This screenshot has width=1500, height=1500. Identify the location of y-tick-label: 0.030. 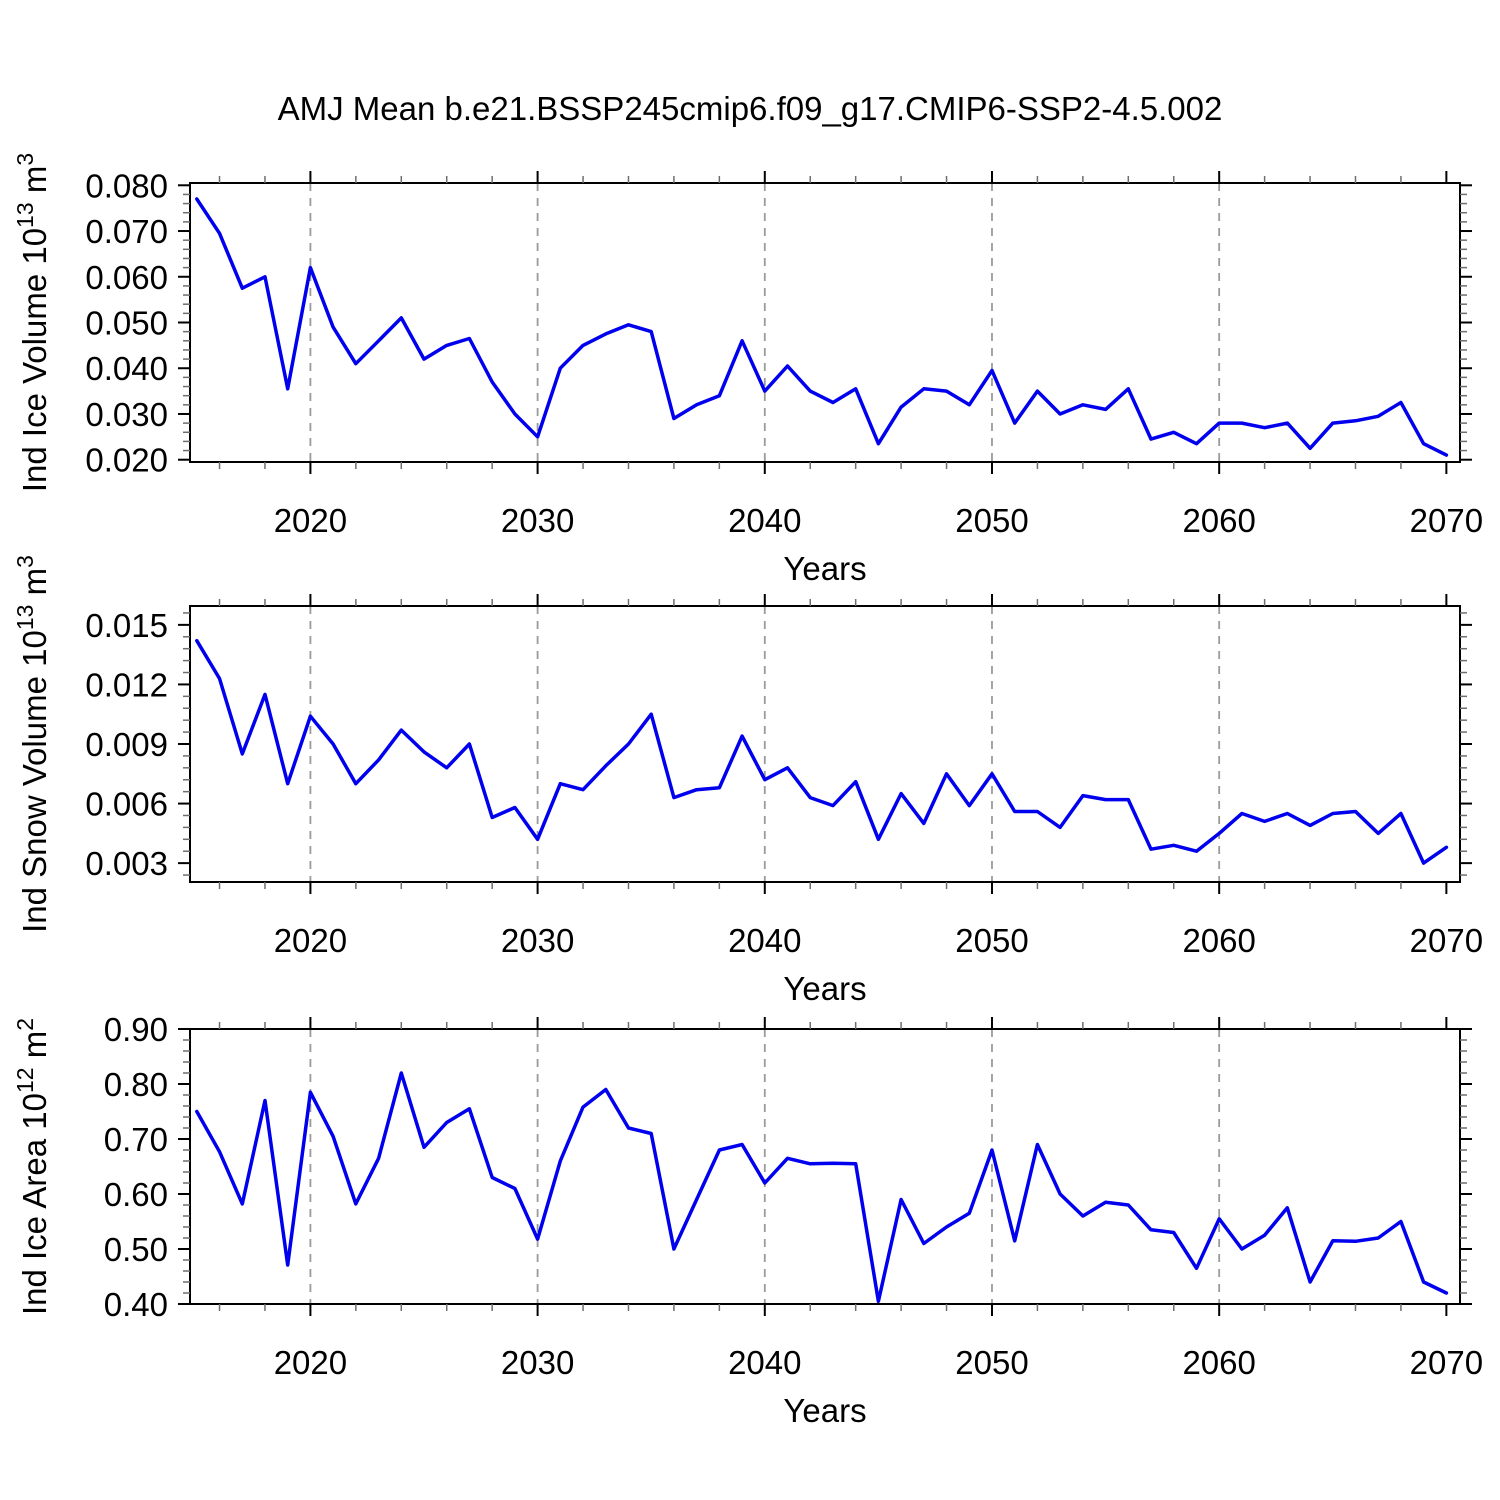
(126, 414).